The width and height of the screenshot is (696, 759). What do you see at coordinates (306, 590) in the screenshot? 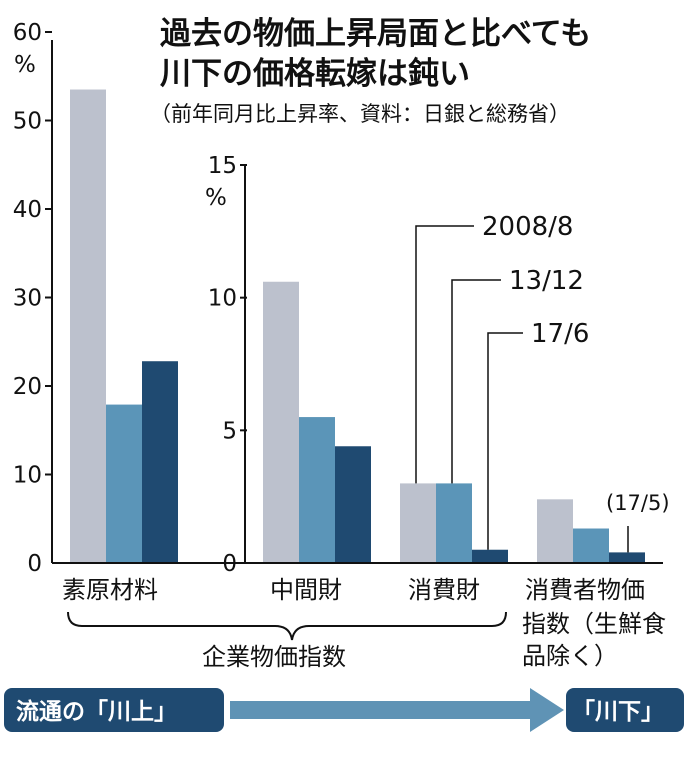
I see `category-label-intermediate: 中間財` at bounding box center [306, 590].